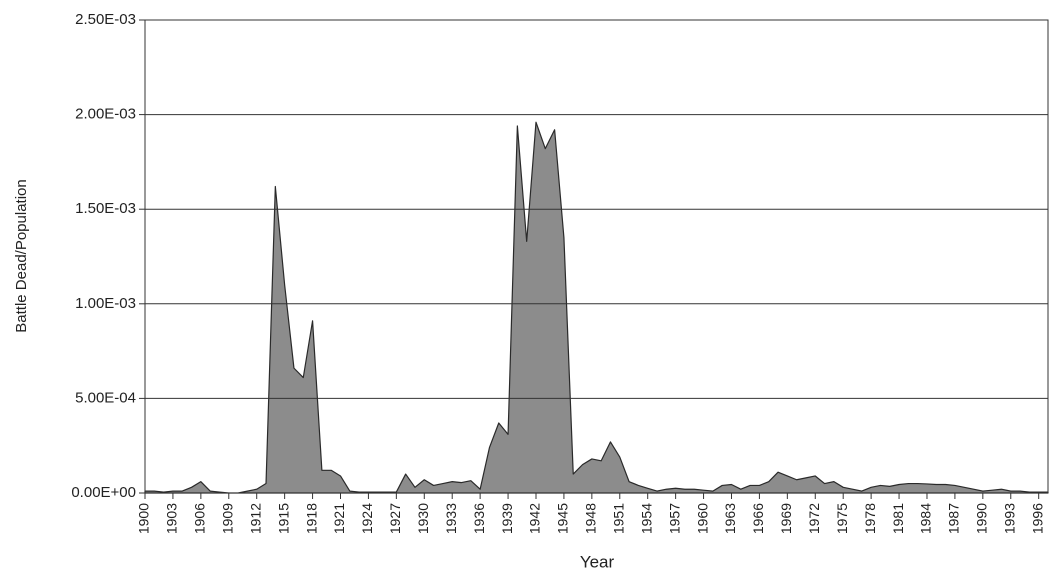 Image resolution: width=1057 pixels, height=582 pixels. What do you see at coordinates (423, 518) in the screenshot?
I see `x-tick-label: 1930` at bounding box center [423, 518].